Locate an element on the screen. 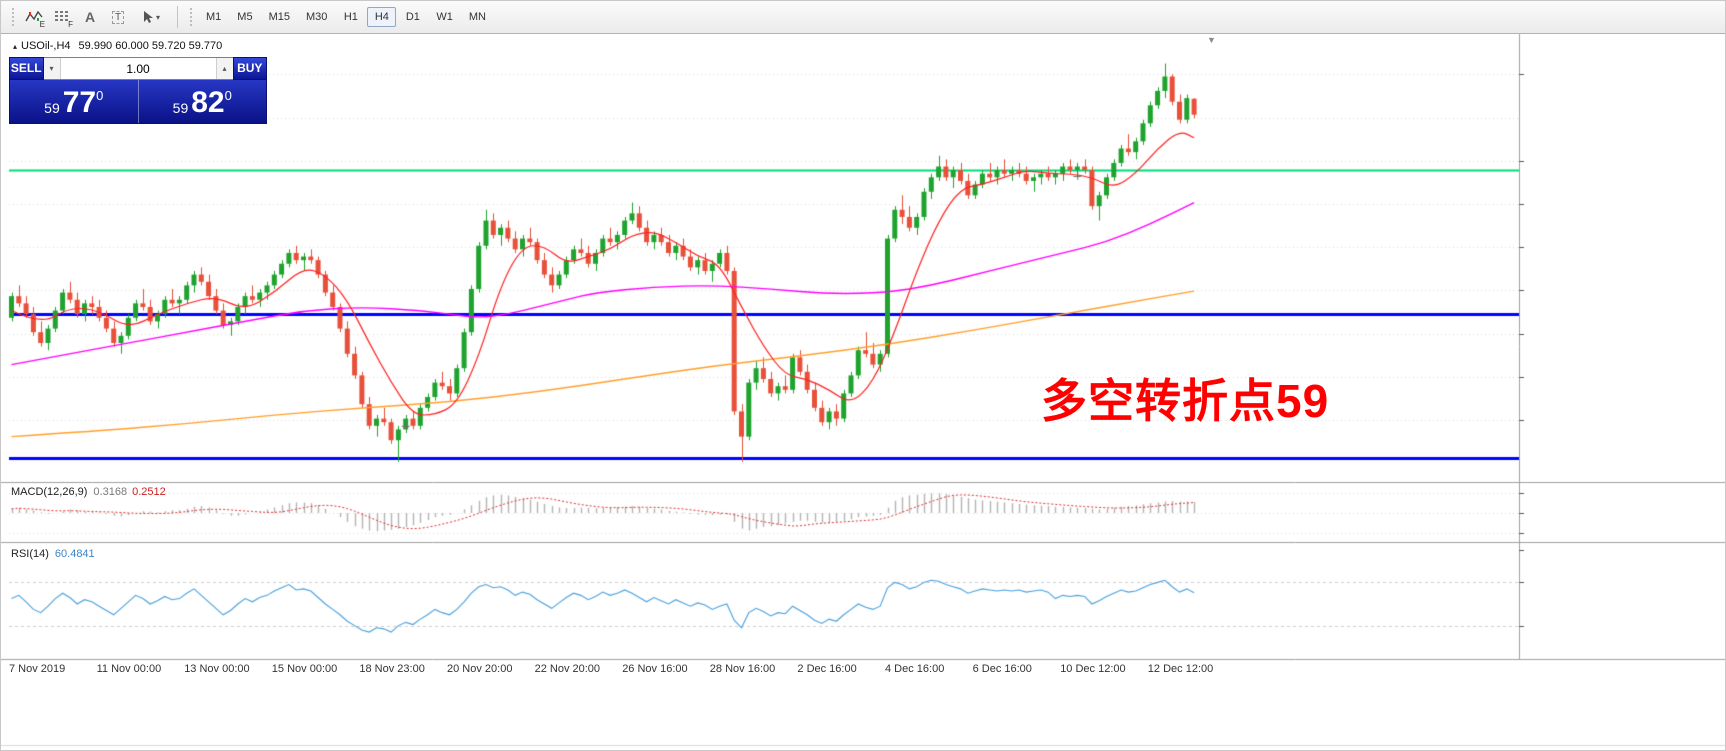 The height and width of the screenshot is (751, 1726). time-axis-label: 11 Nov 00:00 is located at coordinates (129, 669).